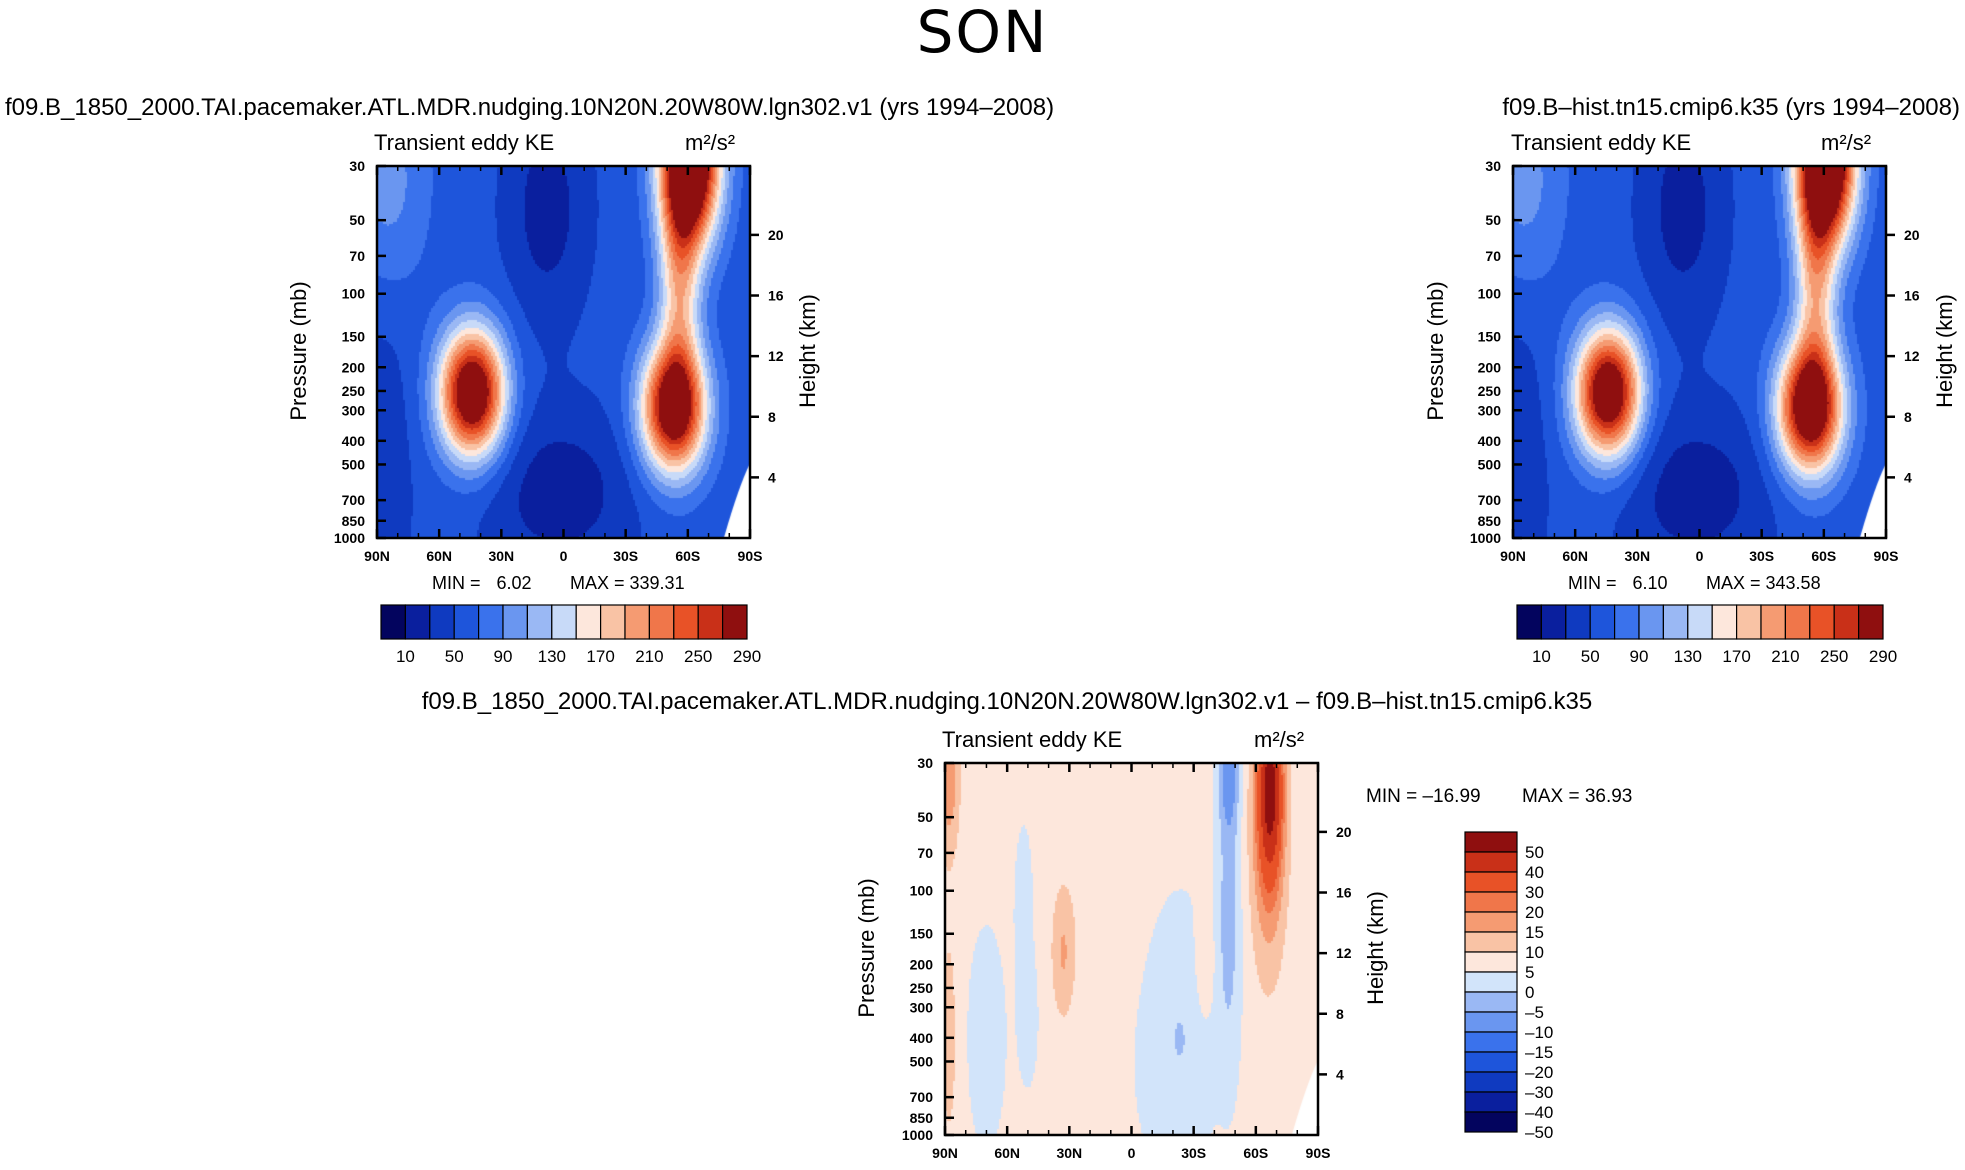 This screenshot has height=1170, width=1965. What do you see at coordinates (1908, 477) in the screenshot?
I see `height-tick-label: 4` at bounding box center [1908, 477].